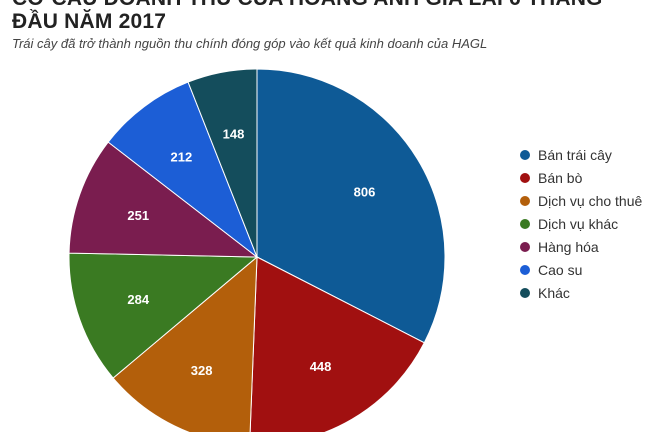  I want to click on slice-value-label: 284, so click(138, 299).